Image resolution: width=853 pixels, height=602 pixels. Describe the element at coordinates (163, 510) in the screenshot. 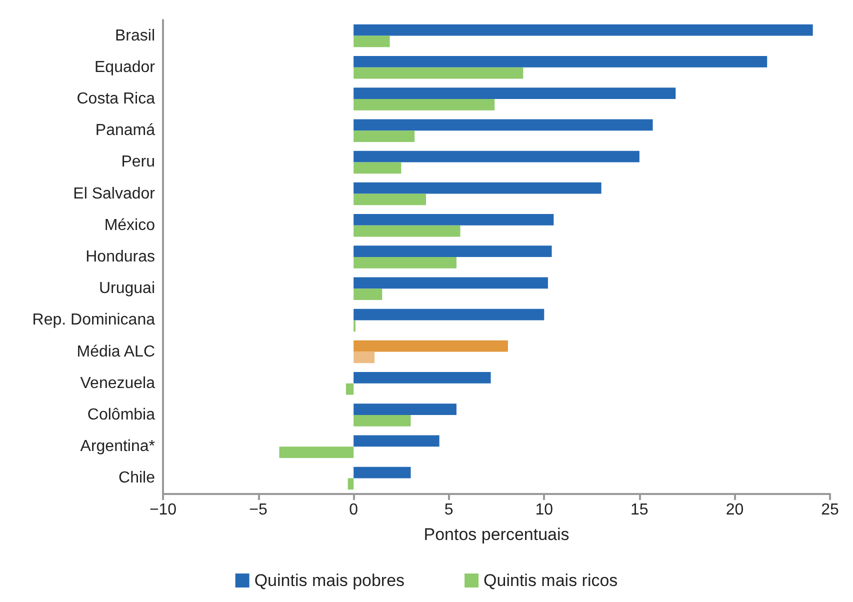

I see `x-tick-label: −10` at that location.